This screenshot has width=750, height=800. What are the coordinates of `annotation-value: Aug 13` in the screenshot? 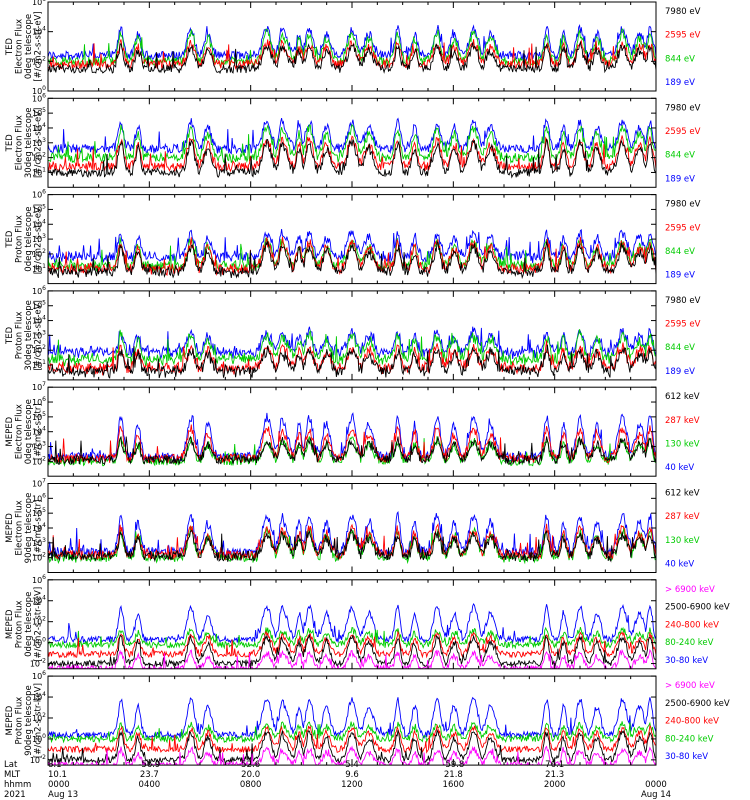 It's located at (63, 795).